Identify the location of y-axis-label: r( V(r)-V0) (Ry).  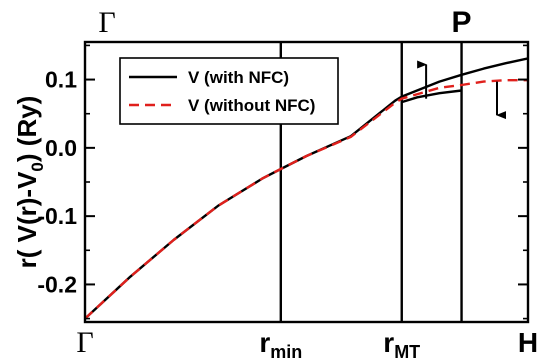
(29, 182).